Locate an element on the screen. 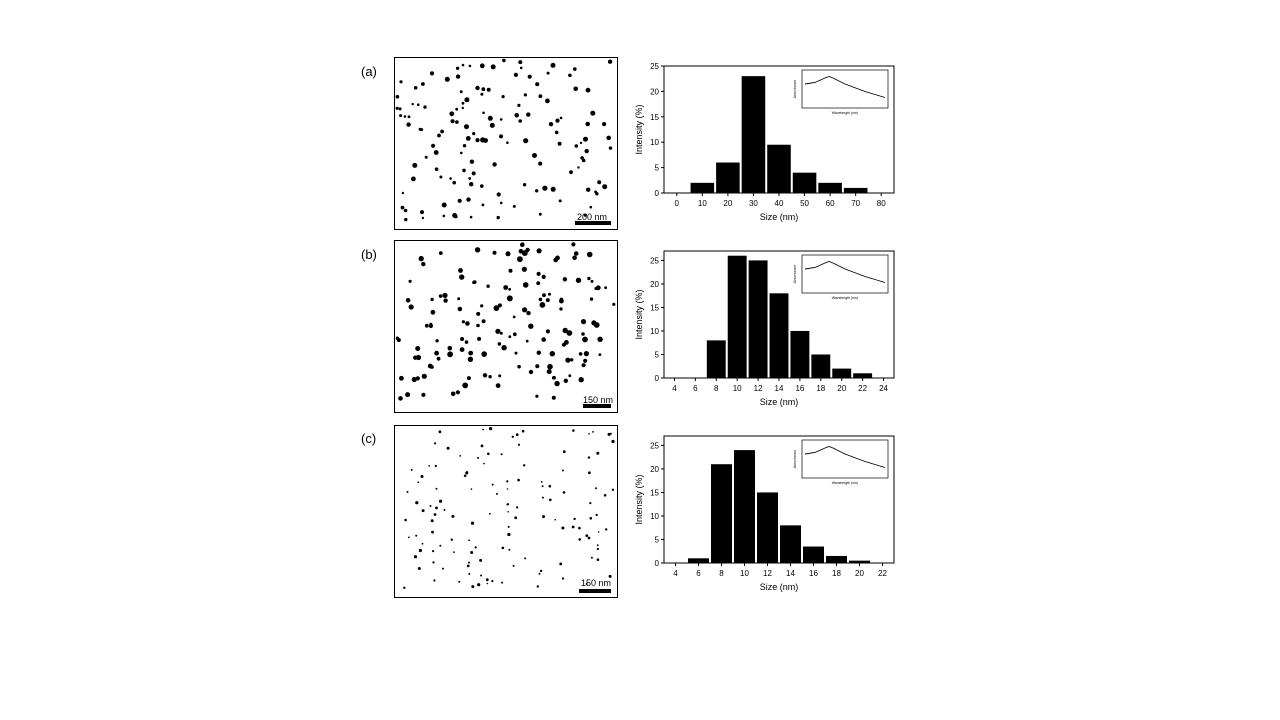 This screenshot has height=720, width=1280. tem-image-b: 150 nm is located at coordinates (506, 326).